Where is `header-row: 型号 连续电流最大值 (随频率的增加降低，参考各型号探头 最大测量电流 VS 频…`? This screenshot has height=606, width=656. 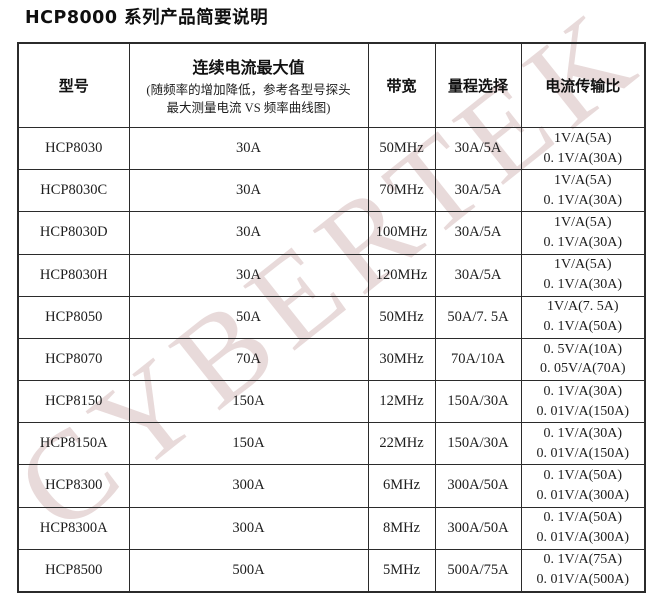
header-row: 型号 连续电流最大值 (随频率的增加降低，参考各型号探头 最大测量电流 VS 频… is located at coordinates (331, 85).